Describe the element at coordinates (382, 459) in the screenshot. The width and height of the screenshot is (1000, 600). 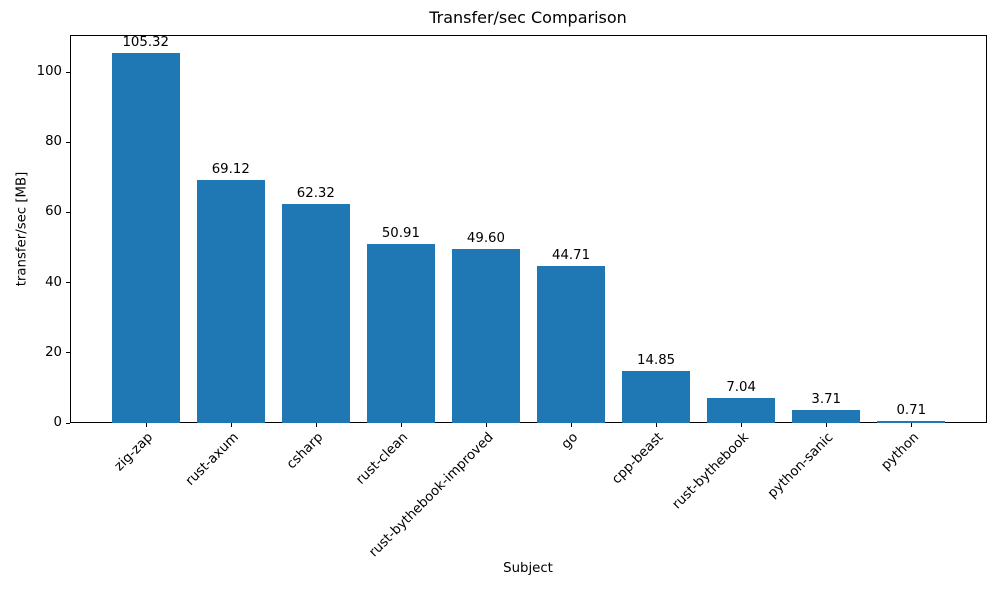
I see `x-tick-label: rust-clean` at that location.